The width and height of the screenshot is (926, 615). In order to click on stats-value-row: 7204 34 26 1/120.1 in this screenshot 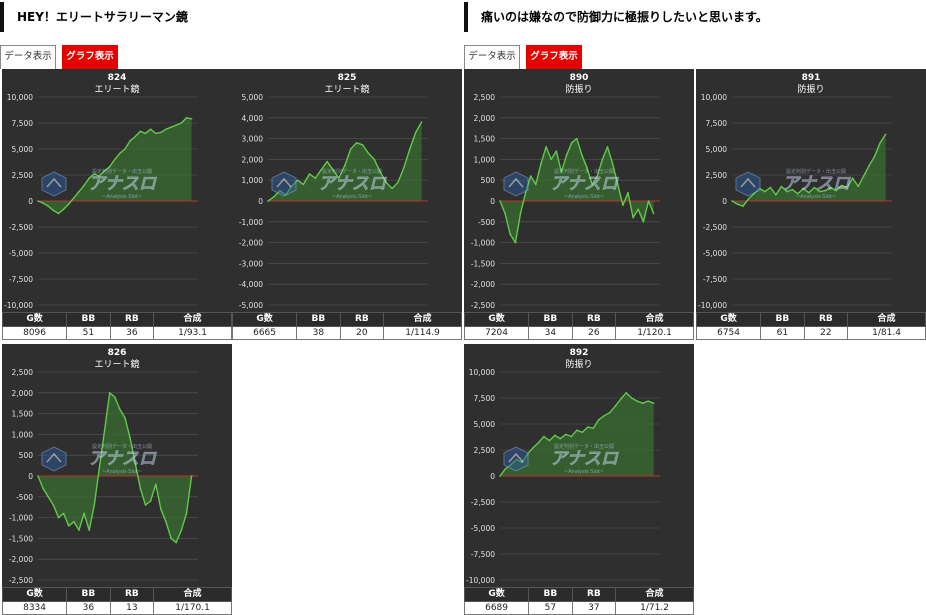, I will do `click(578, 333)`.